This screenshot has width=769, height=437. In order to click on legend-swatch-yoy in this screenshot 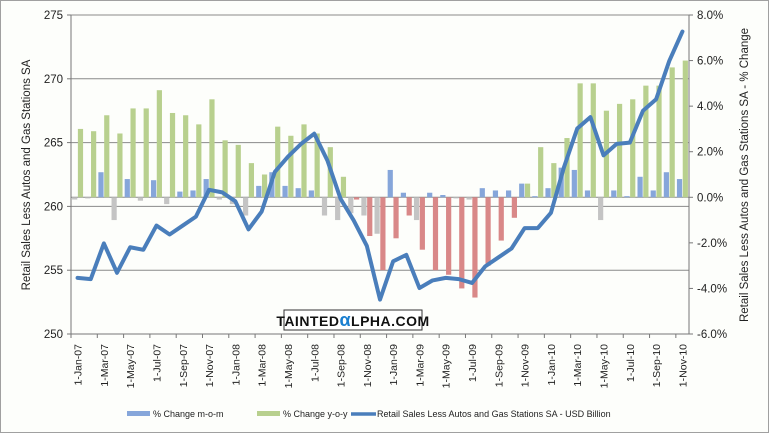, I will do `click(268, 413)`.